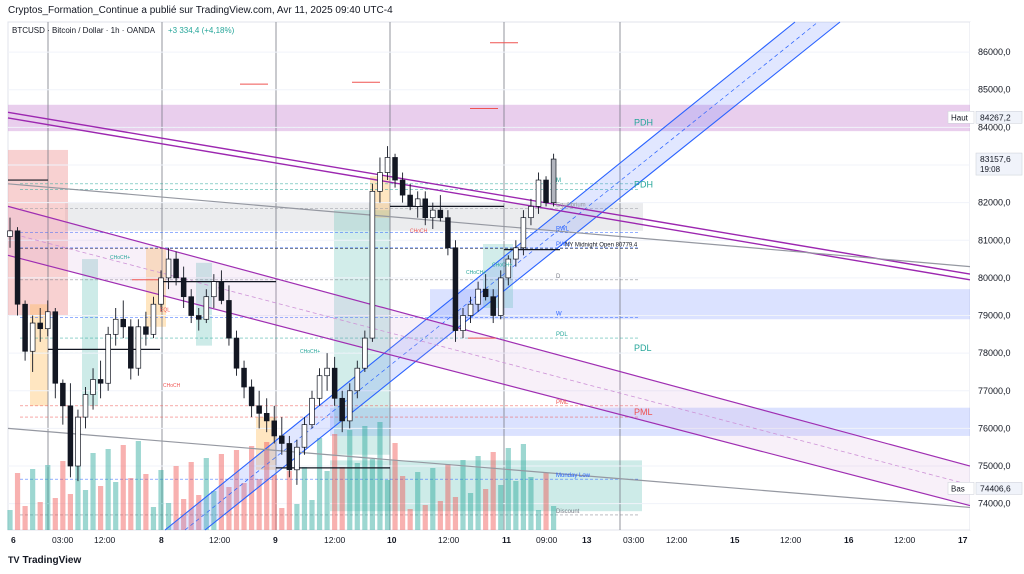 The image size is (1024, 574). What do you see at coordinates (489, 225) in the screenshot?
I see `grey-trendline` at bounding box center [489, 225].